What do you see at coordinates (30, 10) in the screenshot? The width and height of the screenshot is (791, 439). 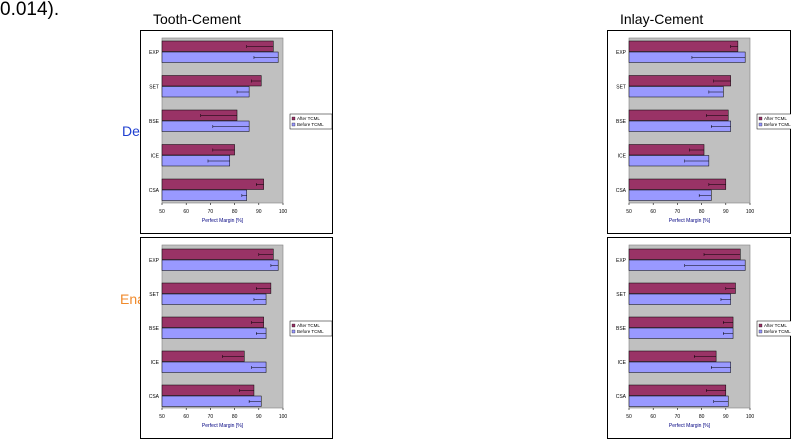 I see `caption-fragment: 0.014).` at bounding box center [30, 10].